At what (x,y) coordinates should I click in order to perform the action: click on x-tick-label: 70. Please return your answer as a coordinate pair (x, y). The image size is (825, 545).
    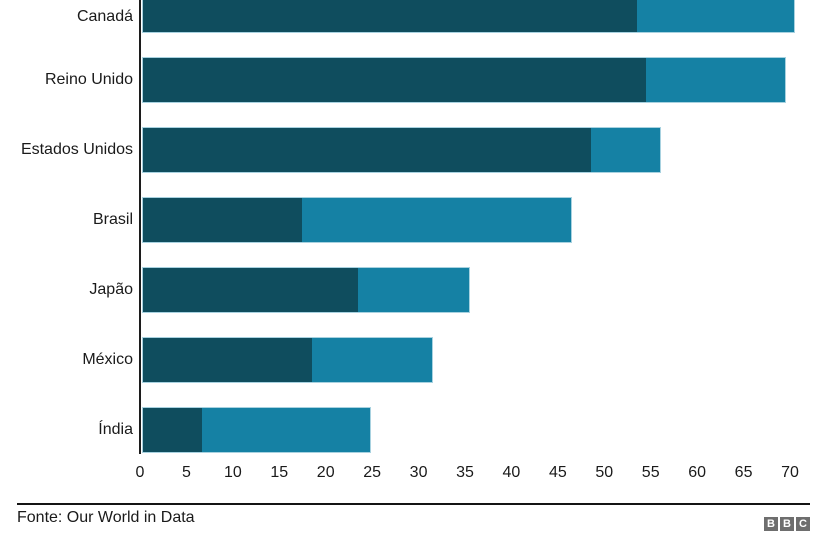
    Looking at the image, I should click on (790, 472).